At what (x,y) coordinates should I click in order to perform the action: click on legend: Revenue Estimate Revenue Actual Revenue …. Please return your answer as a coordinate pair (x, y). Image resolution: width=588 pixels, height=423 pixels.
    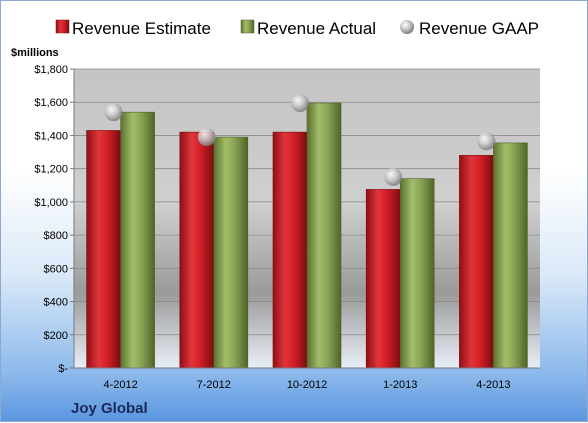
    Looking at the image, I should click on (297, 28).